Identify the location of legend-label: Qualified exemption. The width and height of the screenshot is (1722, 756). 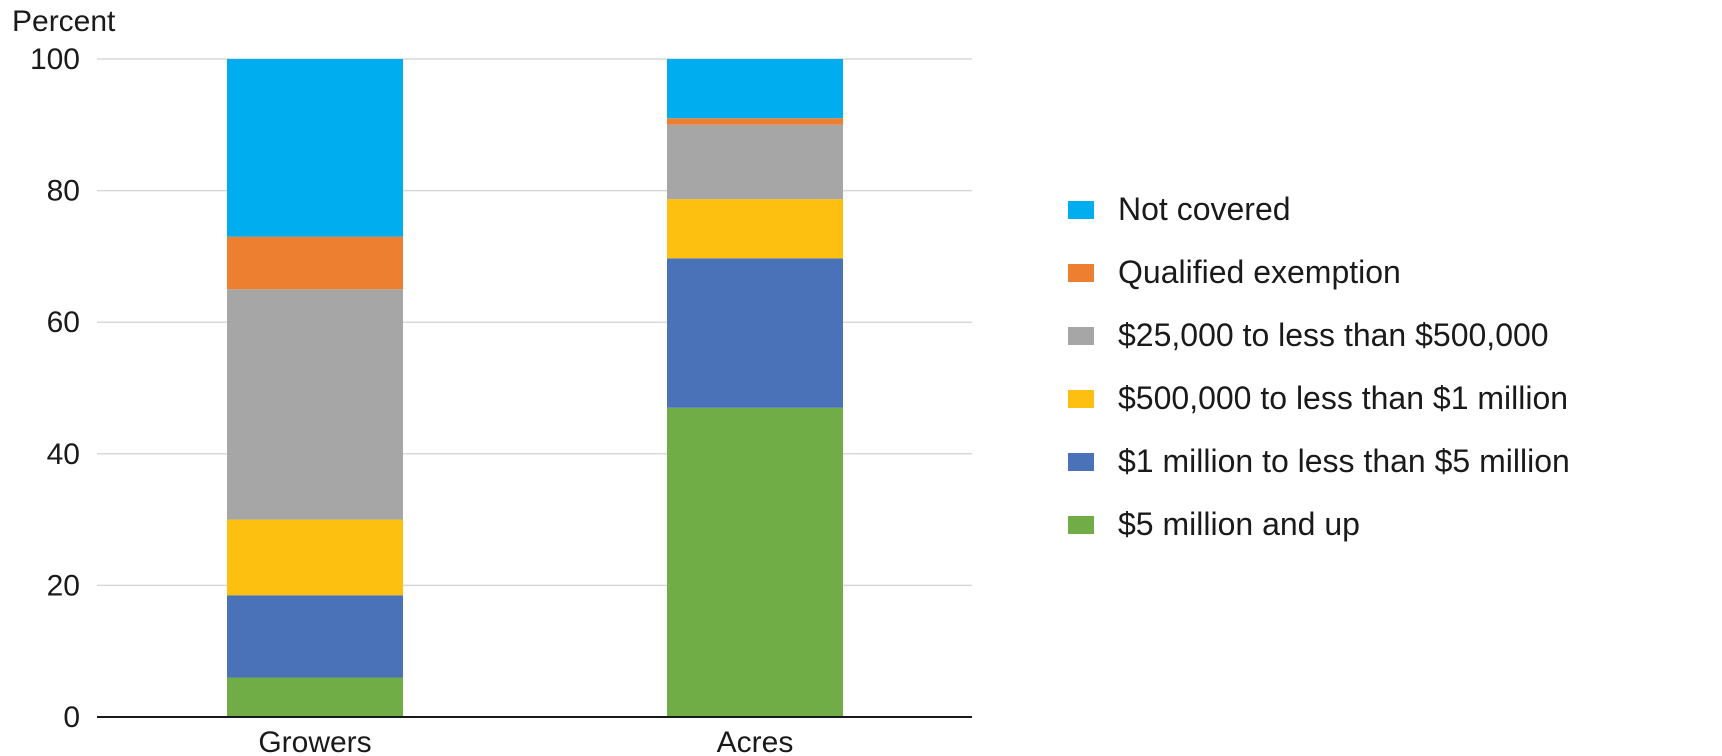
(1259, 272).